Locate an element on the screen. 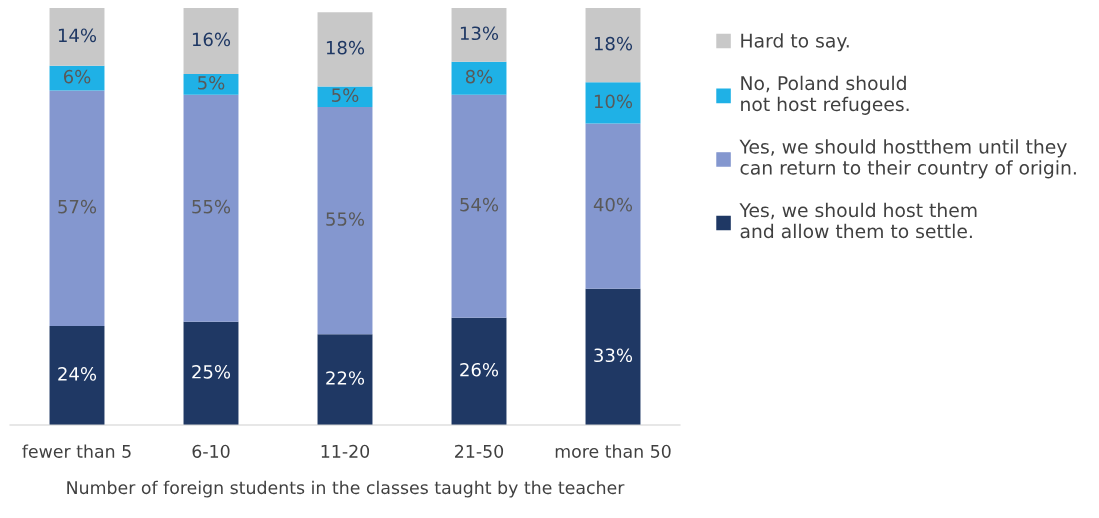  legend-label: Yes, we should host them and allow them to settle. is located at coordinates (858, 220).